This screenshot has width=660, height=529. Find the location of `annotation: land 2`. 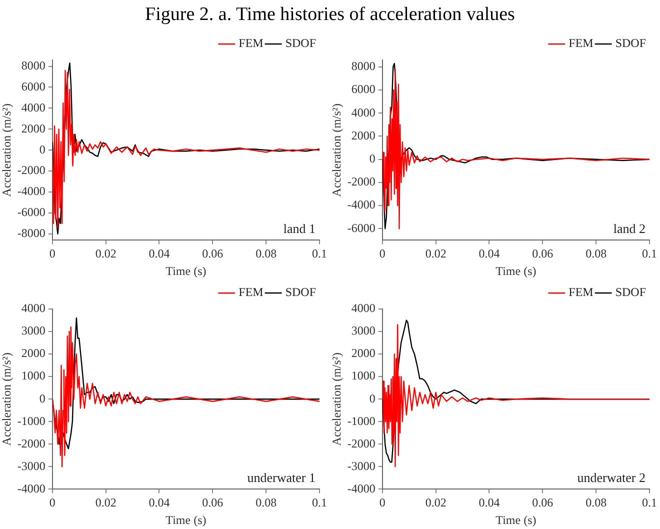

annotation: land 2 is located at coordinates (629, 228).